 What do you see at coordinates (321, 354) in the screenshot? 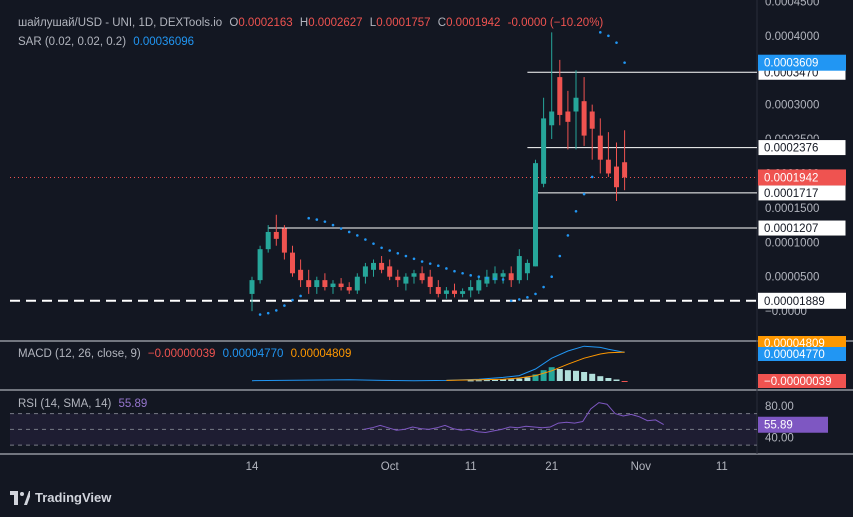
I see `macd-legend-signal: 0.00004809` at bounding box center [321, 354].